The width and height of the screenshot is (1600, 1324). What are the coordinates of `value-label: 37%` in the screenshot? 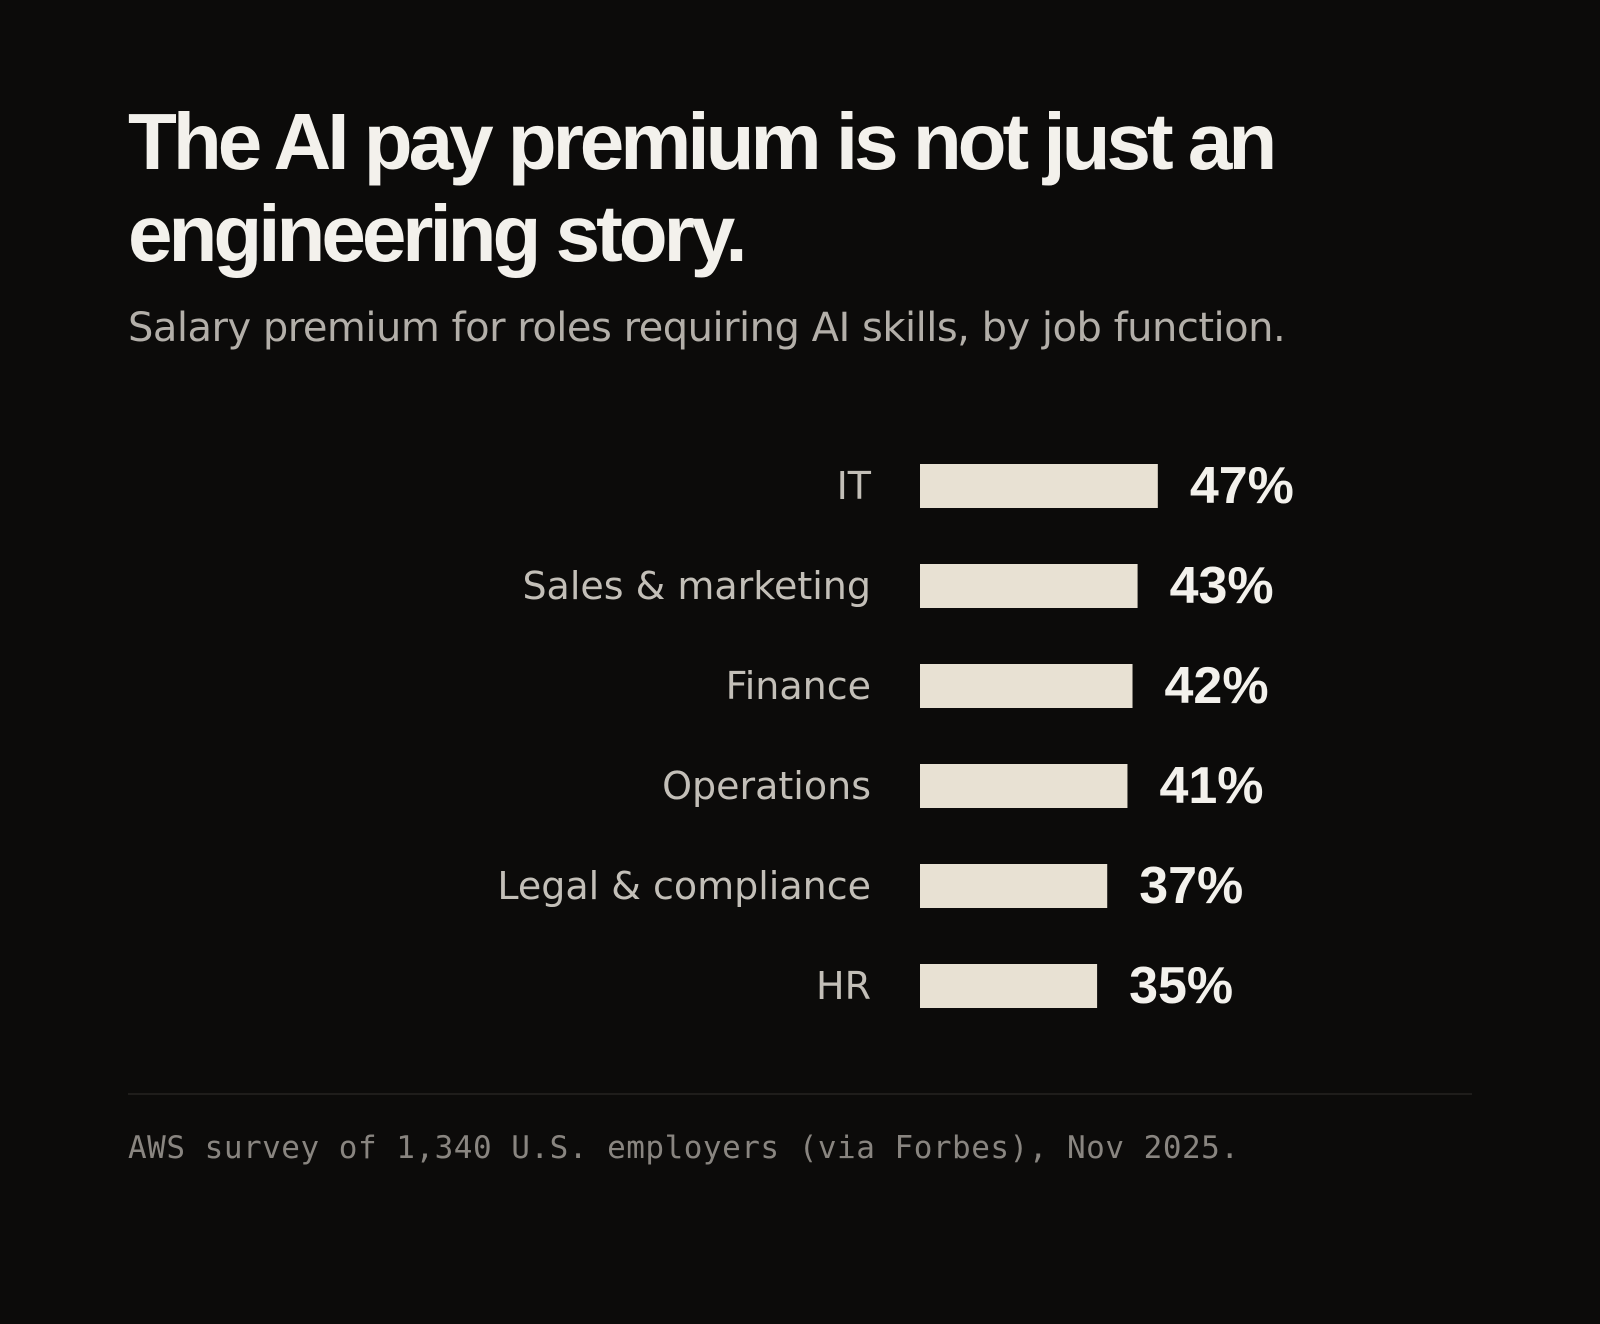 It's located at (1191, 886).